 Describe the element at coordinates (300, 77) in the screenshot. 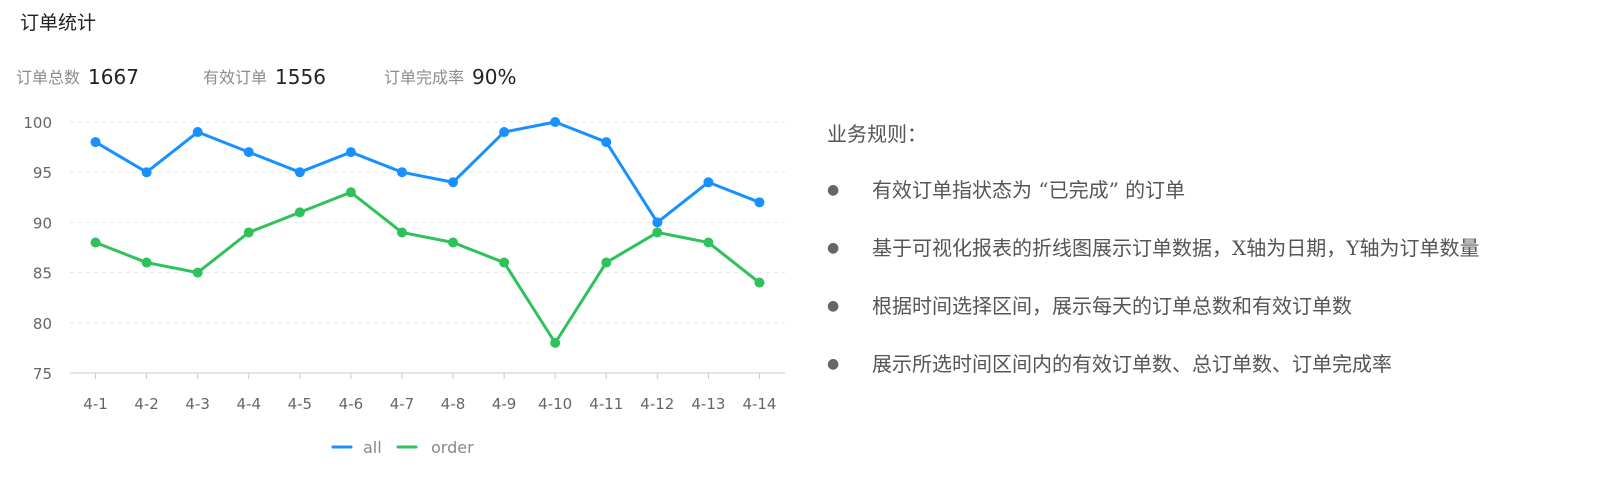

I see `stat-value: 1556` at that location.